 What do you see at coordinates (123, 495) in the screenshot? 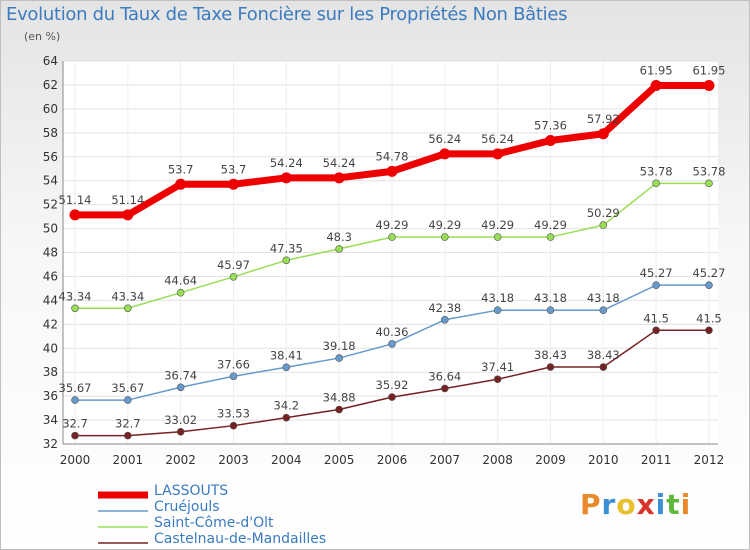
I see `legend-swatch-lassouts` at bounding box center [123, 495].